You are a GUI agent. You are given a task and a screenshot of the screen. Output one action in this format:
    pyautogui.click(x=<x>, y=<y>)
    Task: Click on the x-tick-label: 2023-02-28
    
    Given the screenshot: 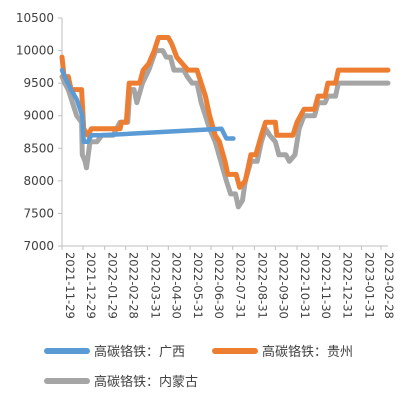 What is the action you would take?
    pyautogui.click(x=389, y=285)
    